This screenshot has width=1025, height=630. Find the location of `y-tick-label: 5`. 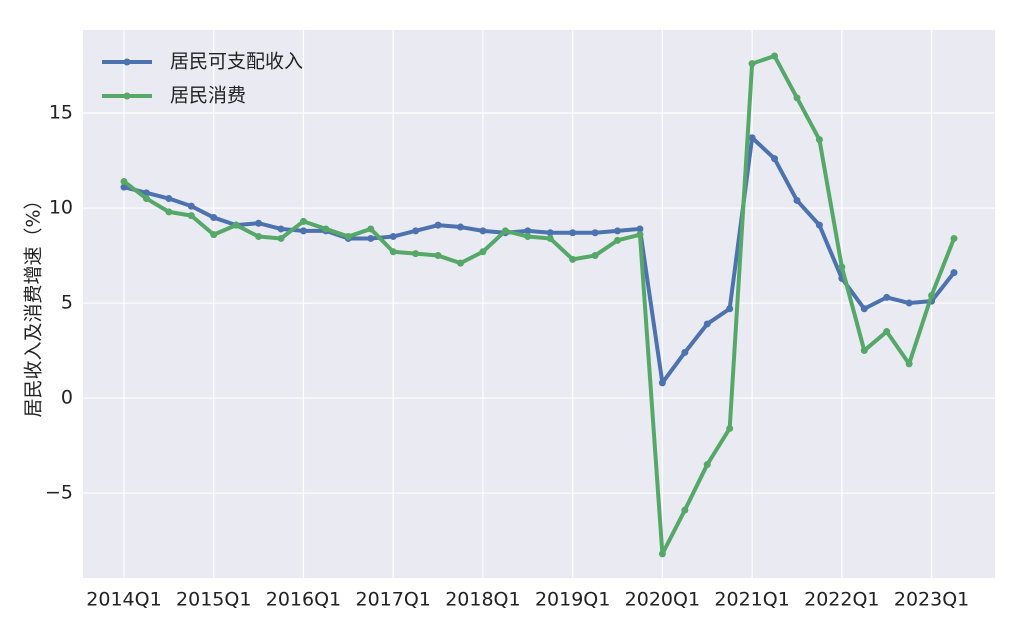

y-tick-label: 5 is located at coordinates (67, 303).